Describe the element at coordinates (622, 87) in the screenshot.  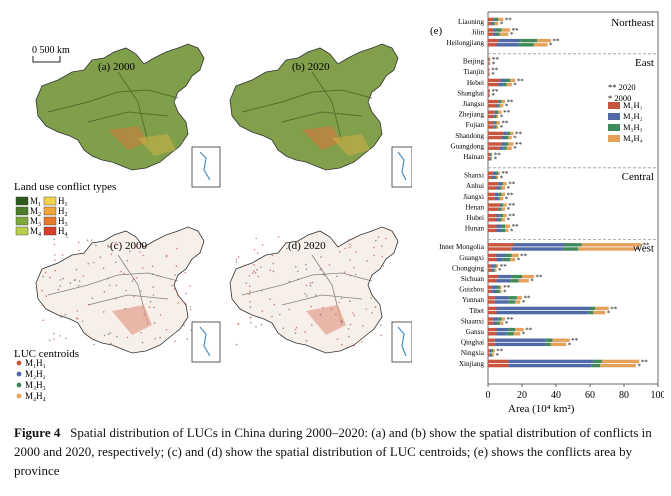
I see `legend-2020: ** 2020` at that location.